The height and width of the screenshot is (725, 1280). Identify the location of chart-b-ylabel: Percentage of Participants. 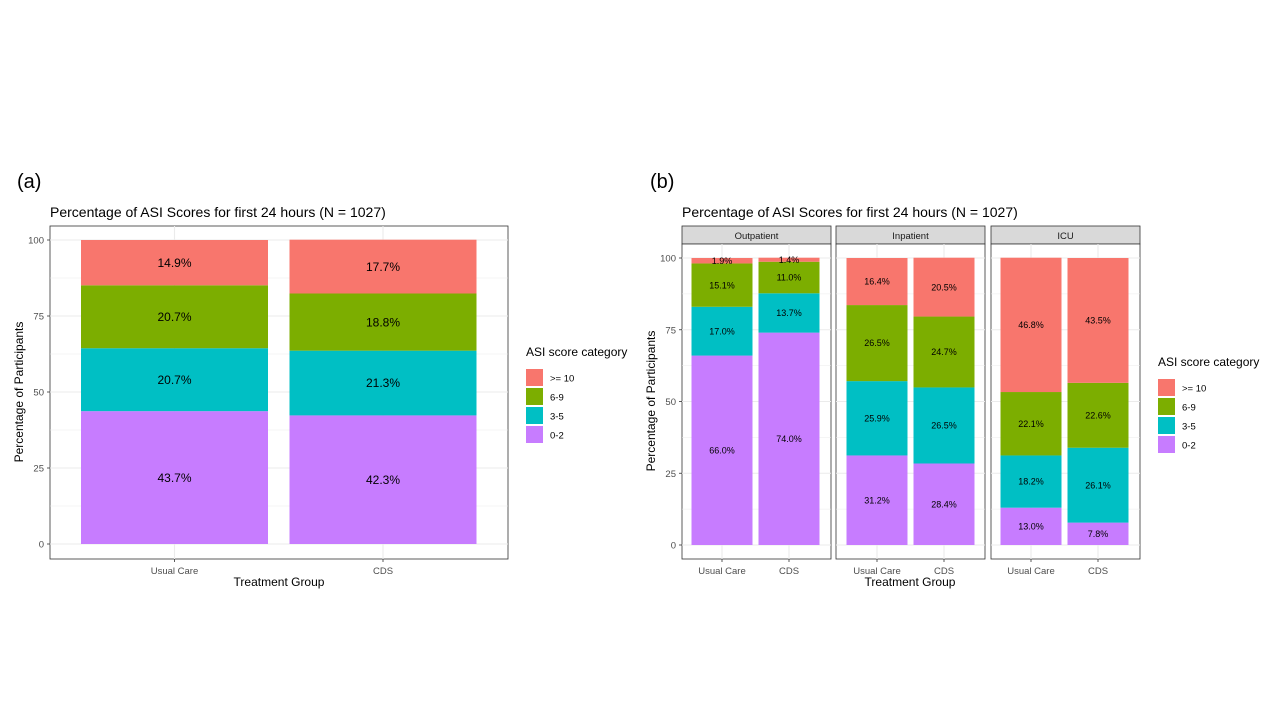
(651, 401).